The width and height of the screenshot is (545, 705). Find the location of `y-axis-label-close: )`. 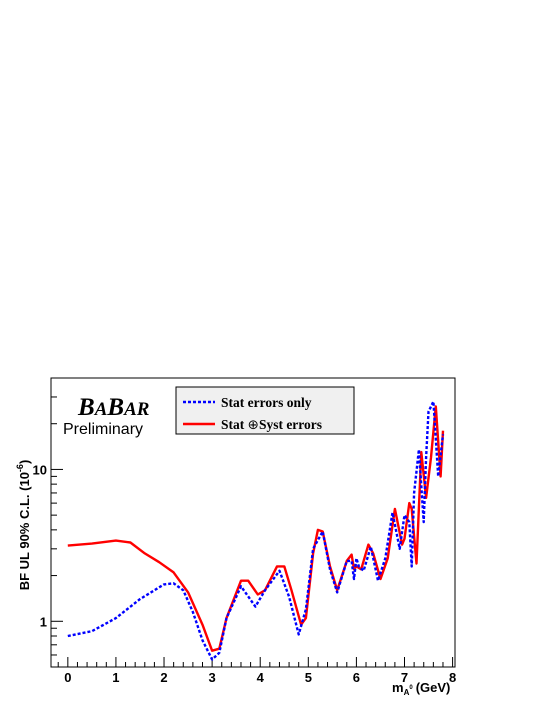

y-axis-label-close: ) is located at coordinates (24, 462).